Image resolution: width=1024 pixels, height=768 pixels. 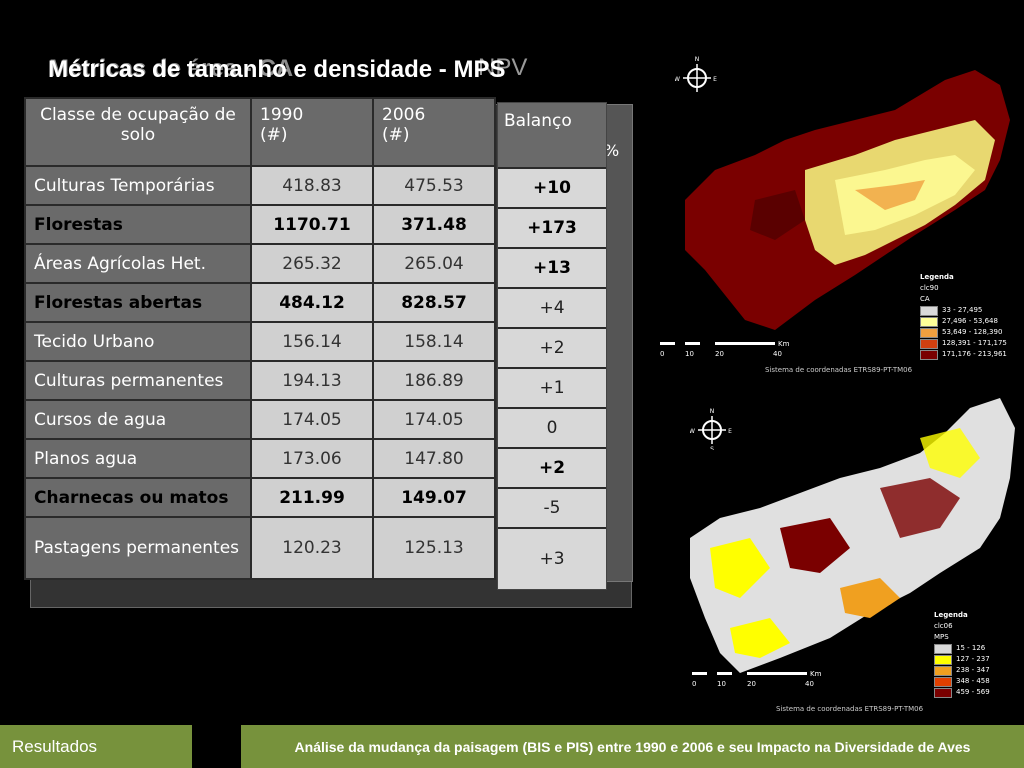 I want to click on land-class-cell: Pastagens permanentes, so click(x=138, y=548).